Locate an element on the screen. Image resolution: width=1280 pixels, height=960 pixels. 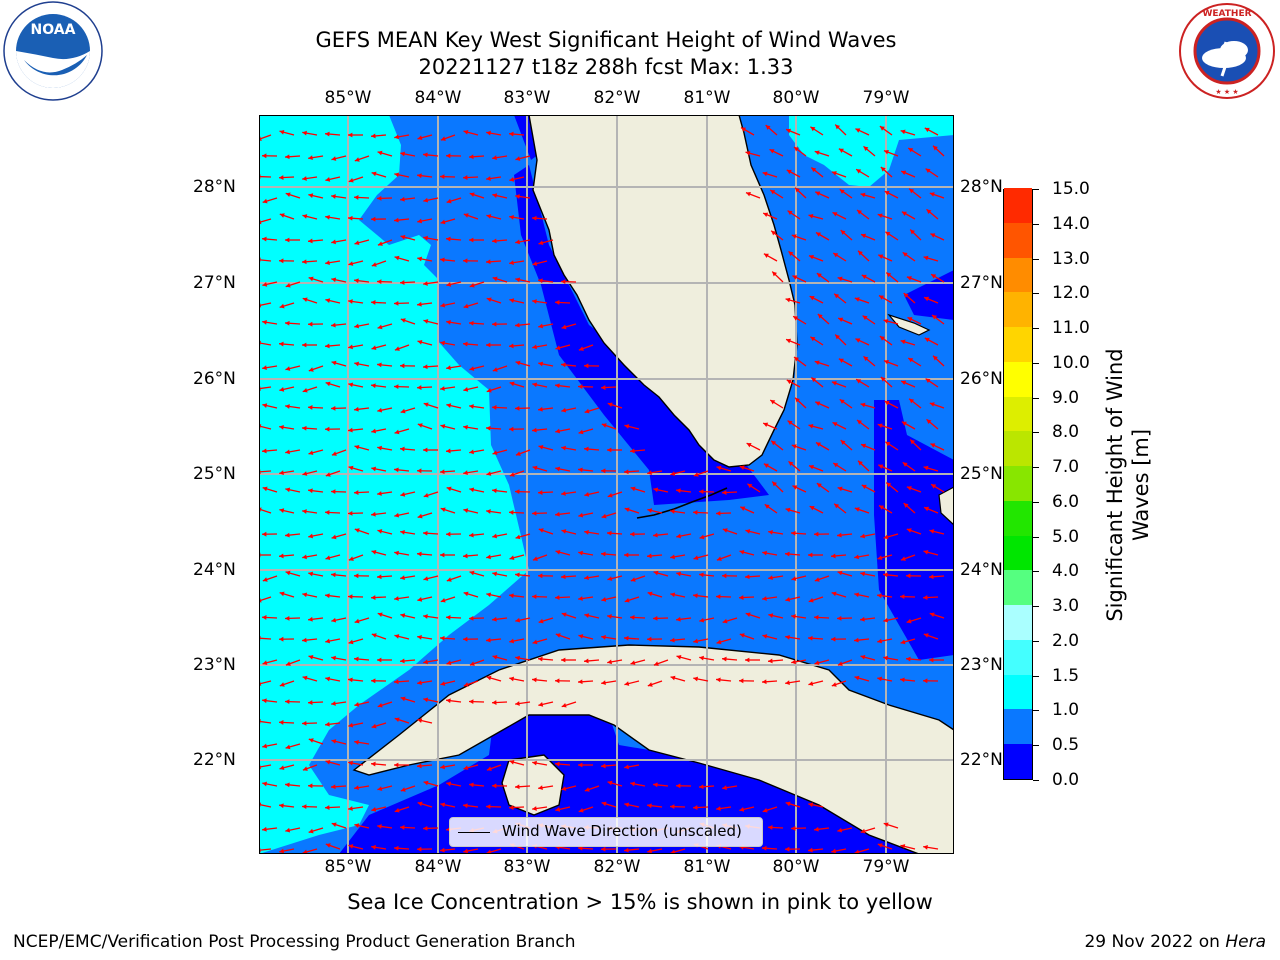
colorbar-tick-label: 13.0 is located at coordinates (1071, 258).